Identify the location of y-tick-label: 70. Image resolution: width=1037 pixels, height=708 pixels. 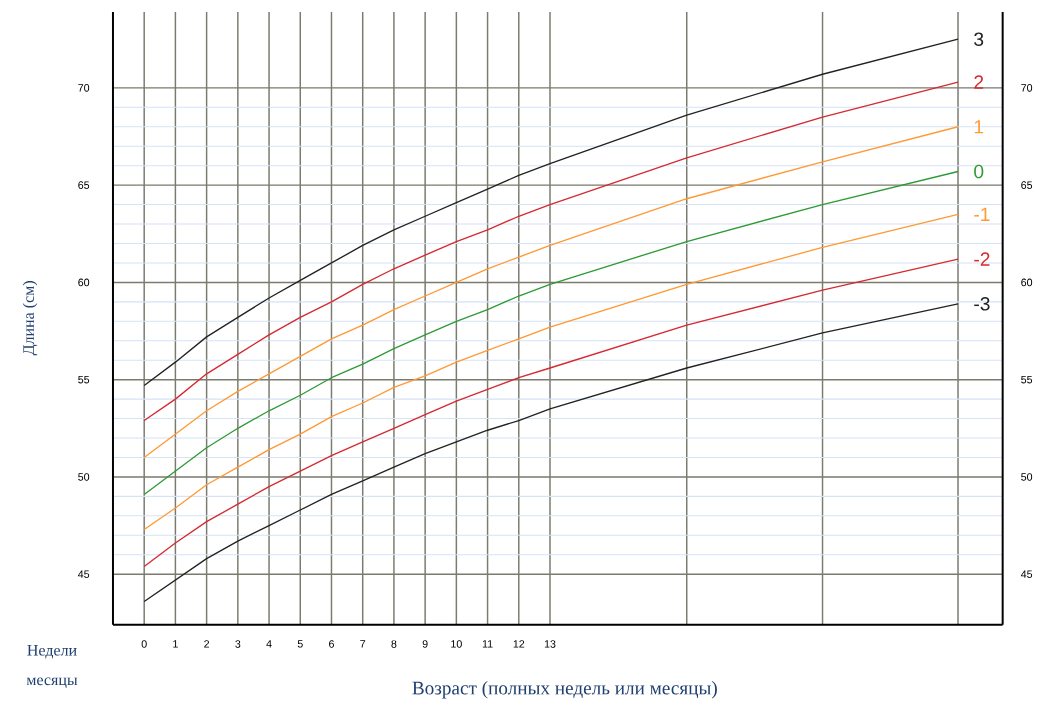
(84, 88).